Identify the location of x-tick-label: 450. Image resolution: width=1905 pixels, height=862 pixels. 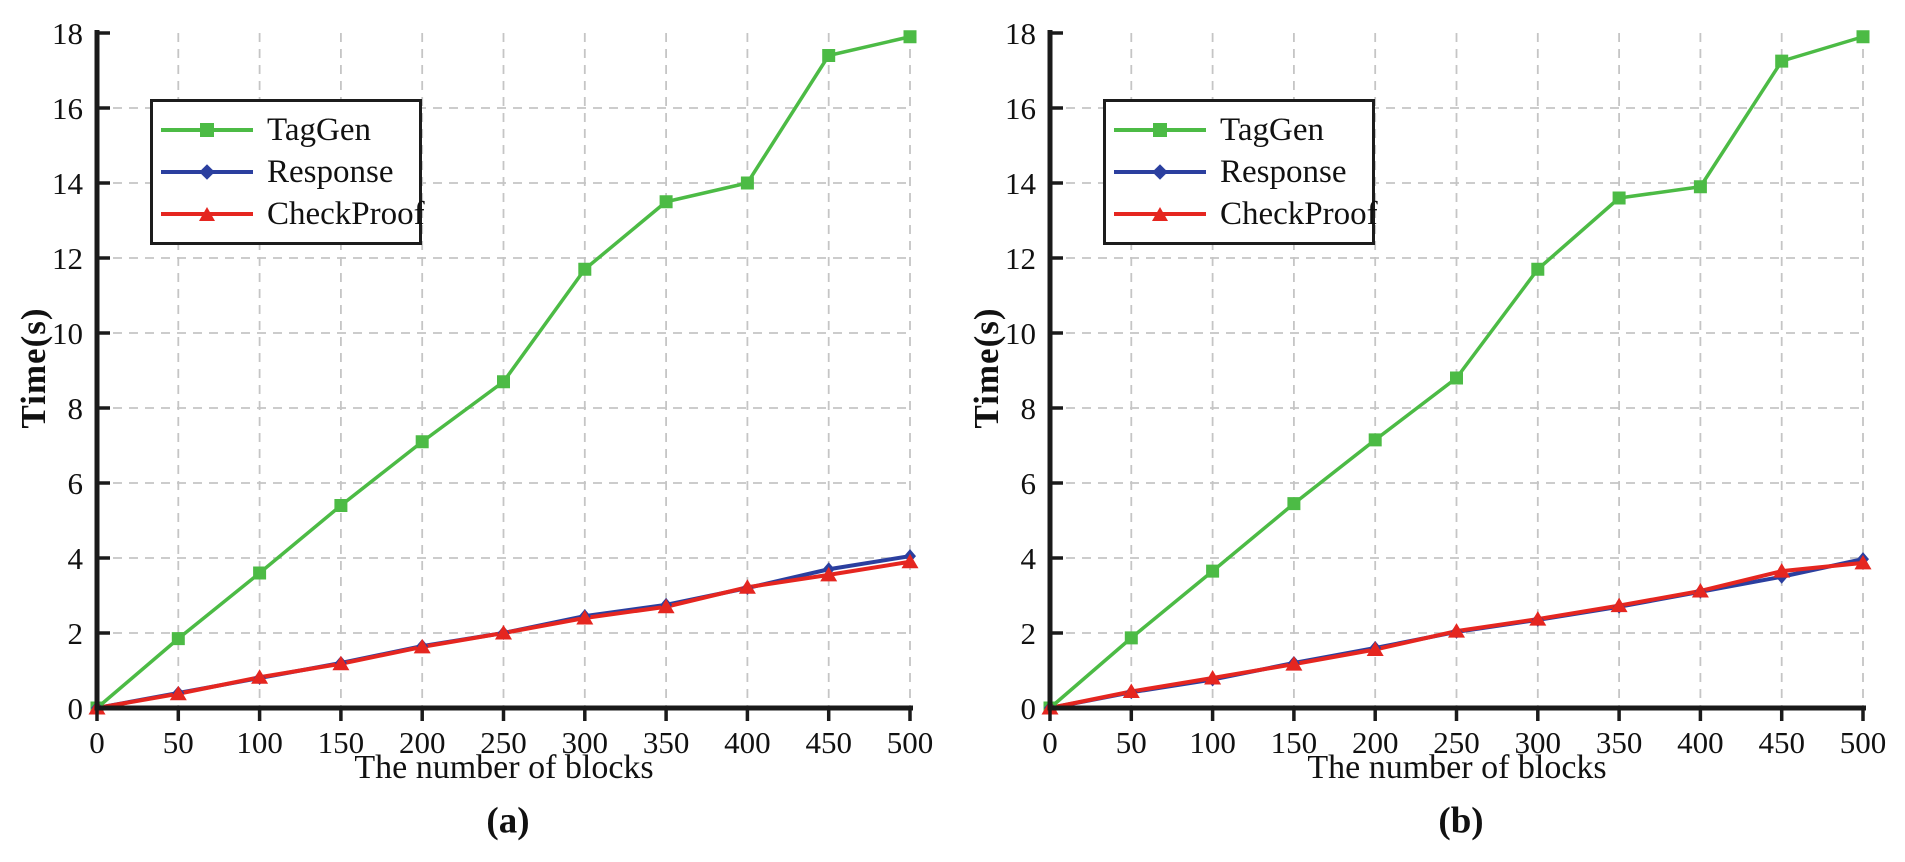
(1781, 742).